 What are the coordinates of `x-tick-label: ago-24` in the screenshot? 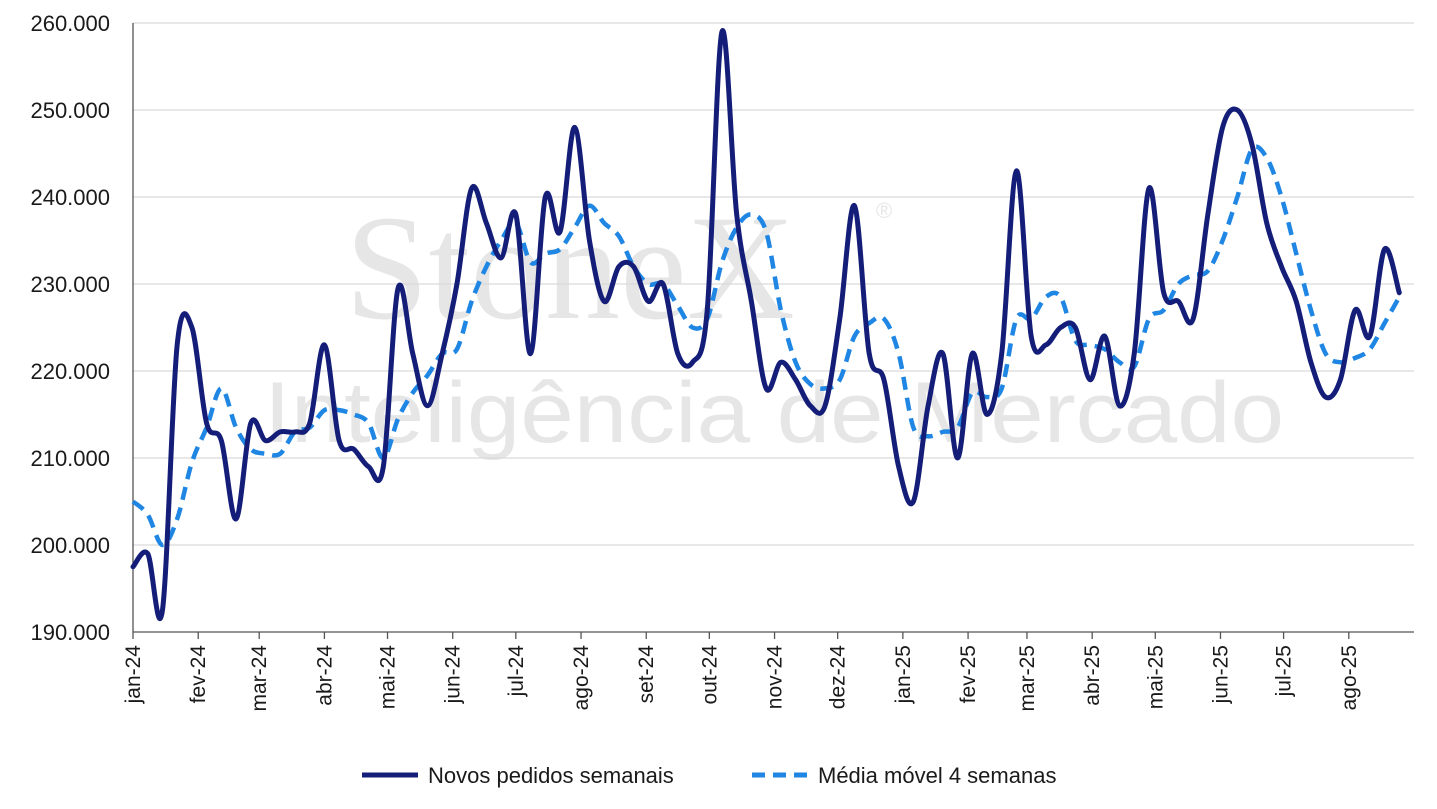 It's located at (581, 678).